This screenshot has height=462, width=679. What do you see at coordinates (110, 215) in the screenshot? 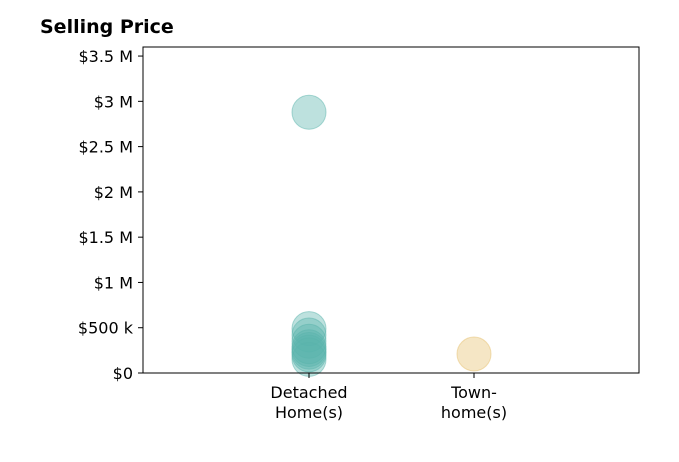
I see `y-axis: $0 $500 k $1 M $1.5 M $2 M $2.5 M $3 M $3.5 M` at bounding box center [110, 215].